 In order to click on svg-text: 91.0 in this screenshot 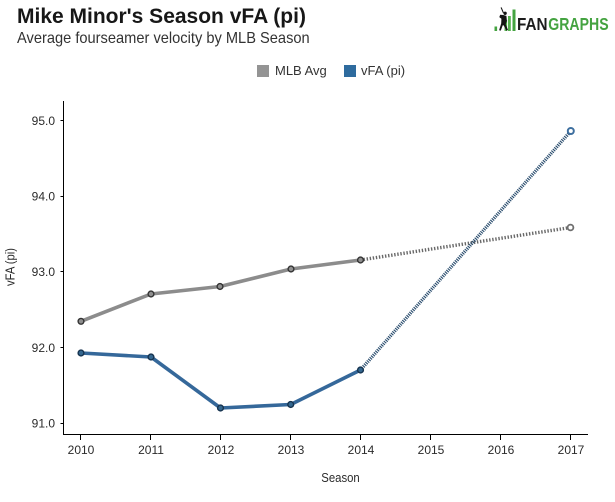, I will do `click(44, 423)`.